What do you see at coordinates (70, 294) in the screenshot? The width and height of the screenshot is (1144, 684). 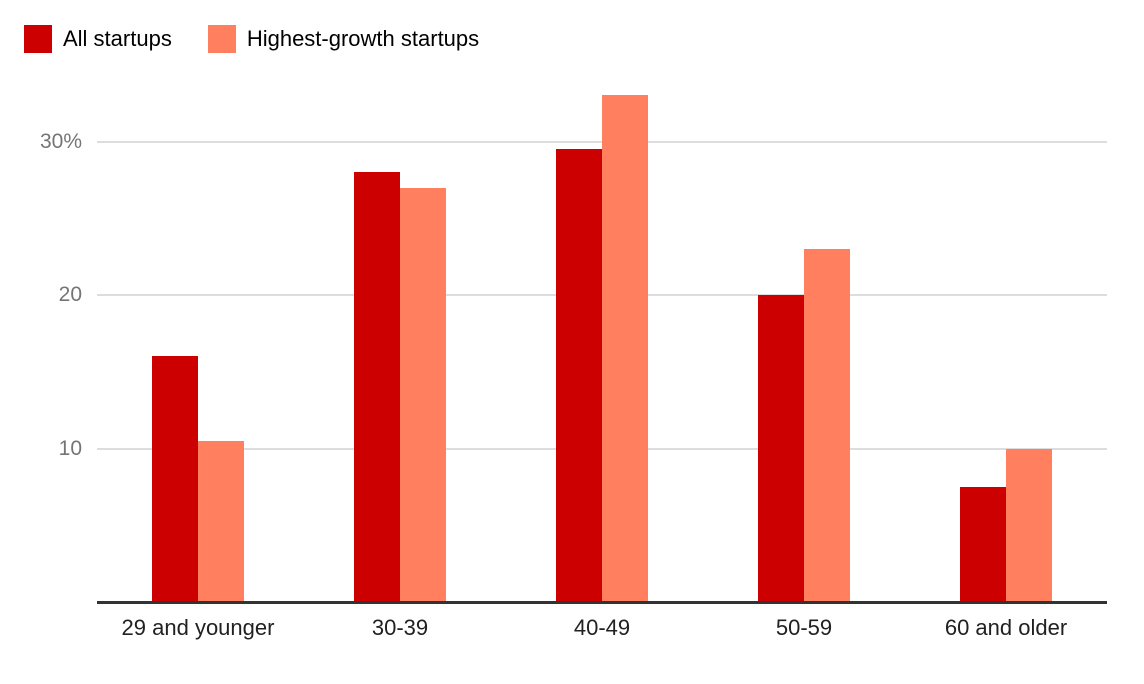 I see `y-tick-label-20: 20` at bounding box center [70, 294].